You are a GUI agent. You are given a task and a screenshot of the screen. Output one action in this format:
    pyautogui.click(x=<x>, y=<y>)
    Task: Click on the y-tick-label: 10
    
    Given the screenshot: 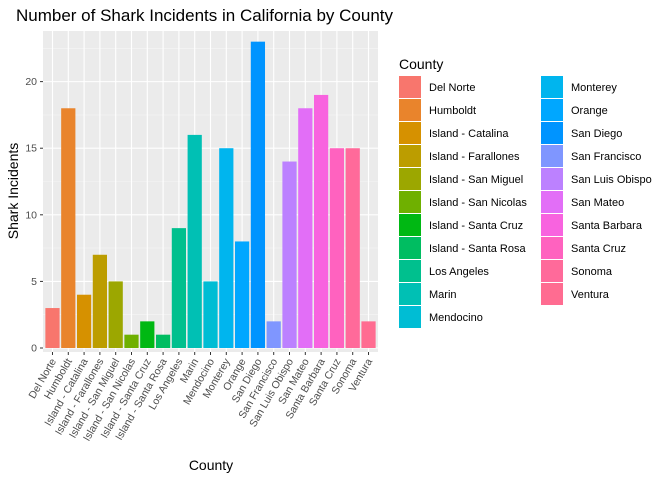 What is the action you would take?
    pyautogui.click(x=31, y=215)
    